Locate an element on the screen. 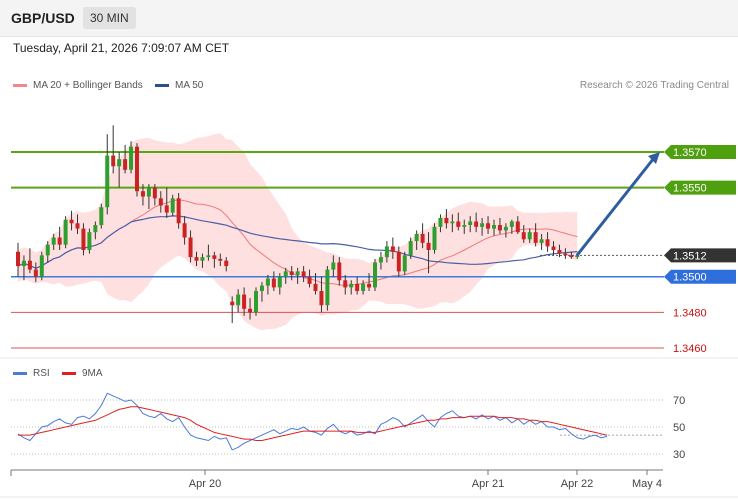 The width and height of the screenshot is (738, 500). rsi-tick-50: 50 is located at coordinates (679, 428).